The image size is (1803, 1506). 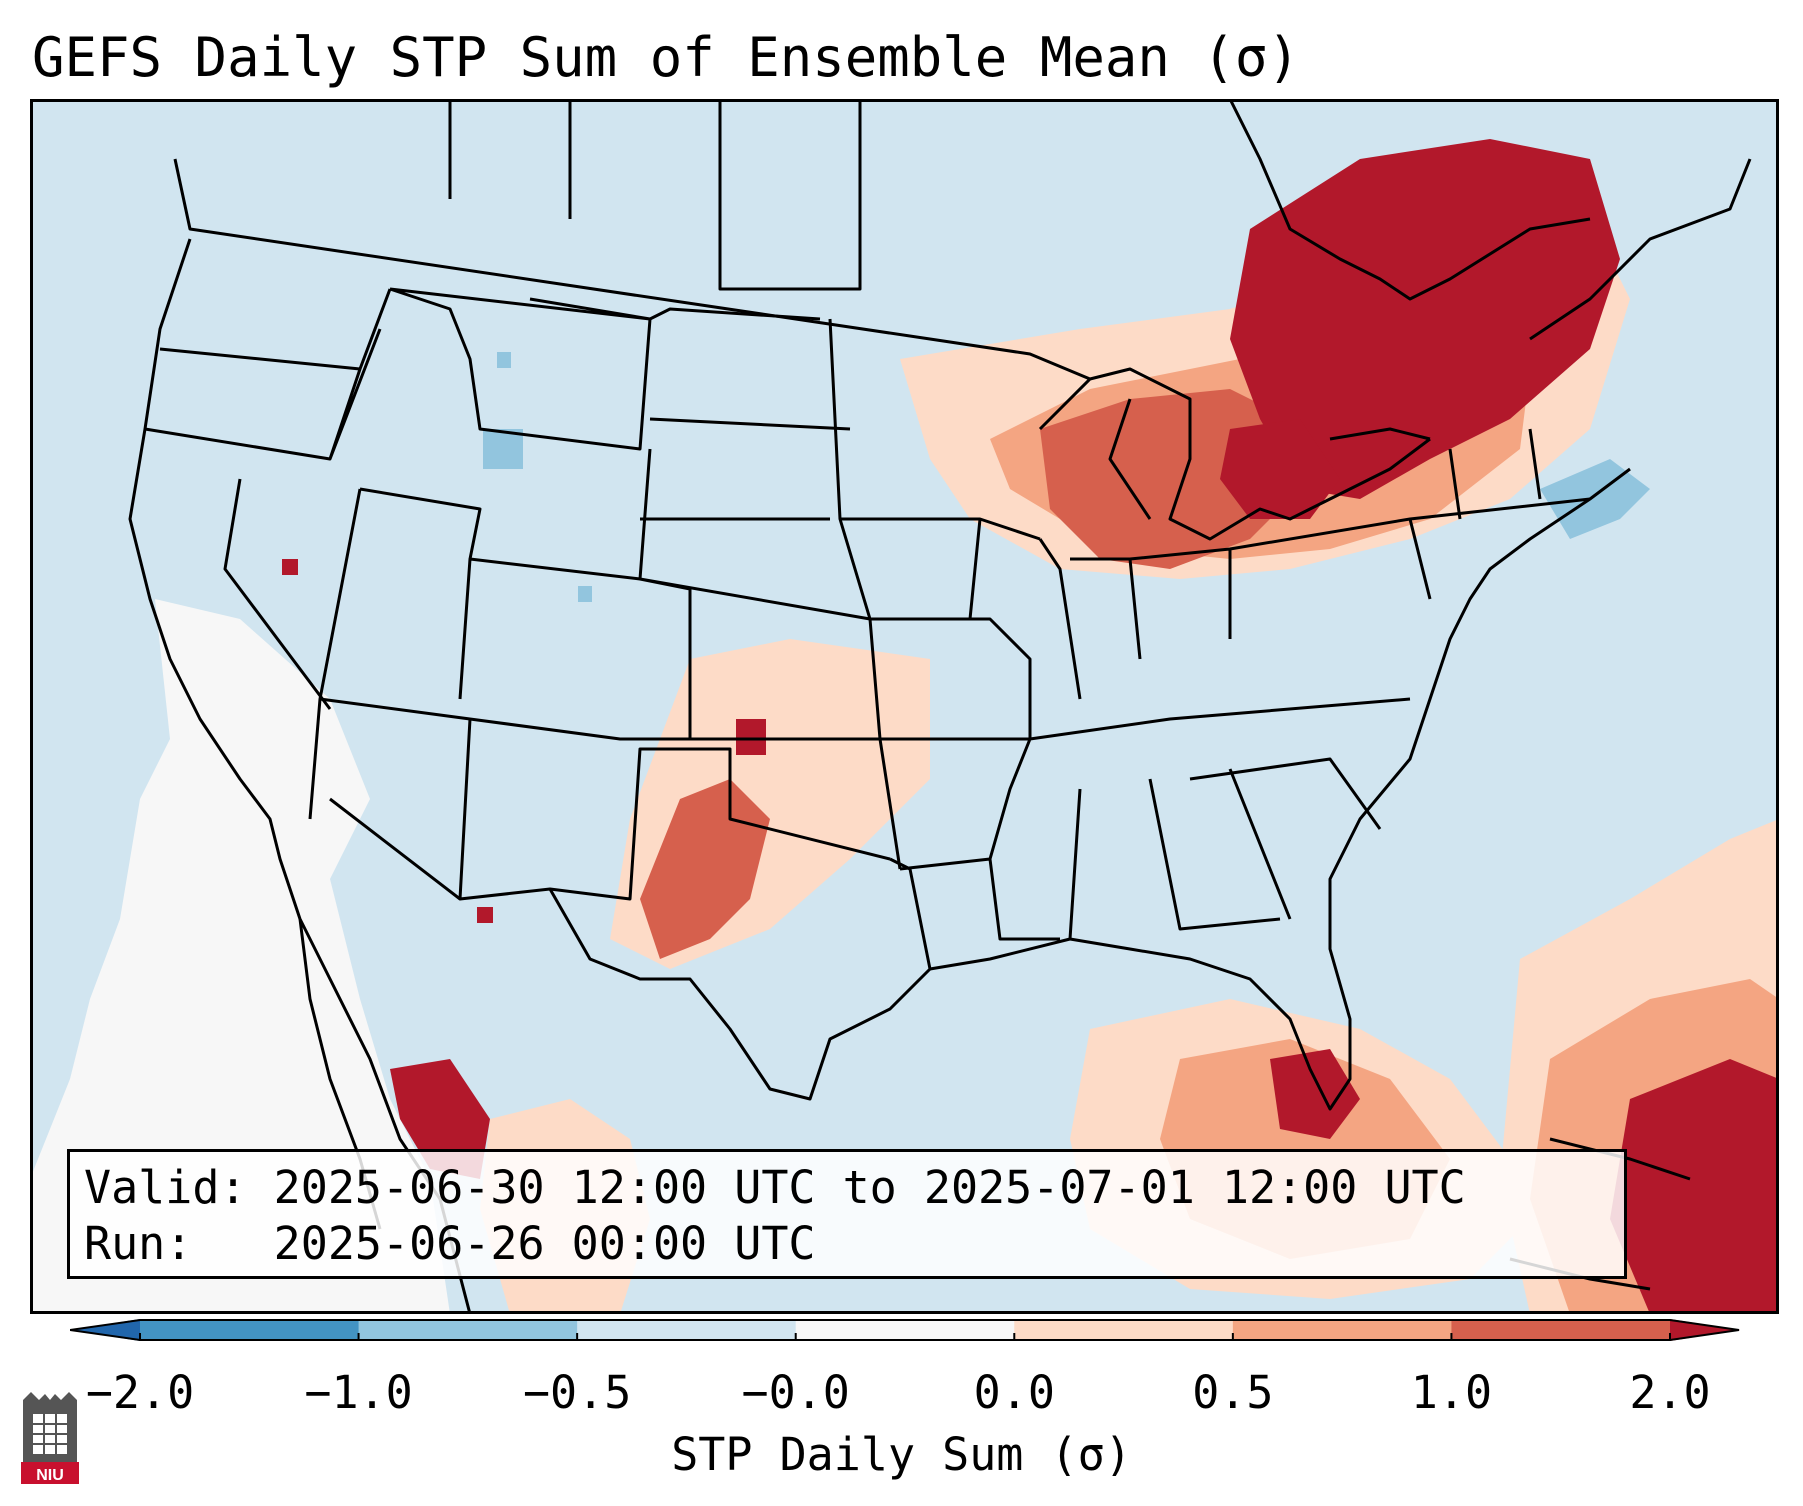 I want to click on run-label: Run:, so click(x=138, y=1243).